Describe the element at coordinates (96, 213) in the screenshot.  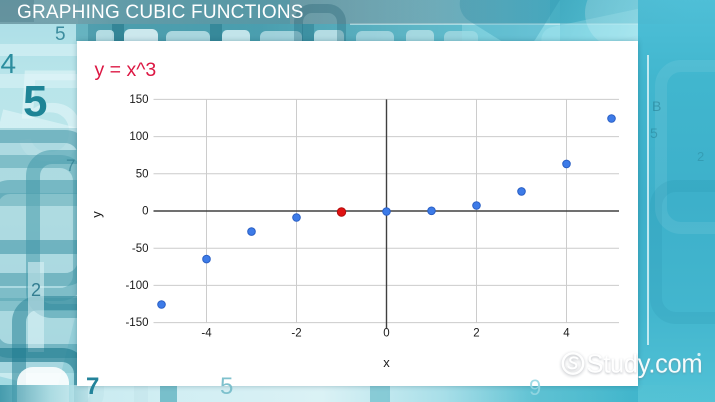
I see `svg-text: y` at that location.